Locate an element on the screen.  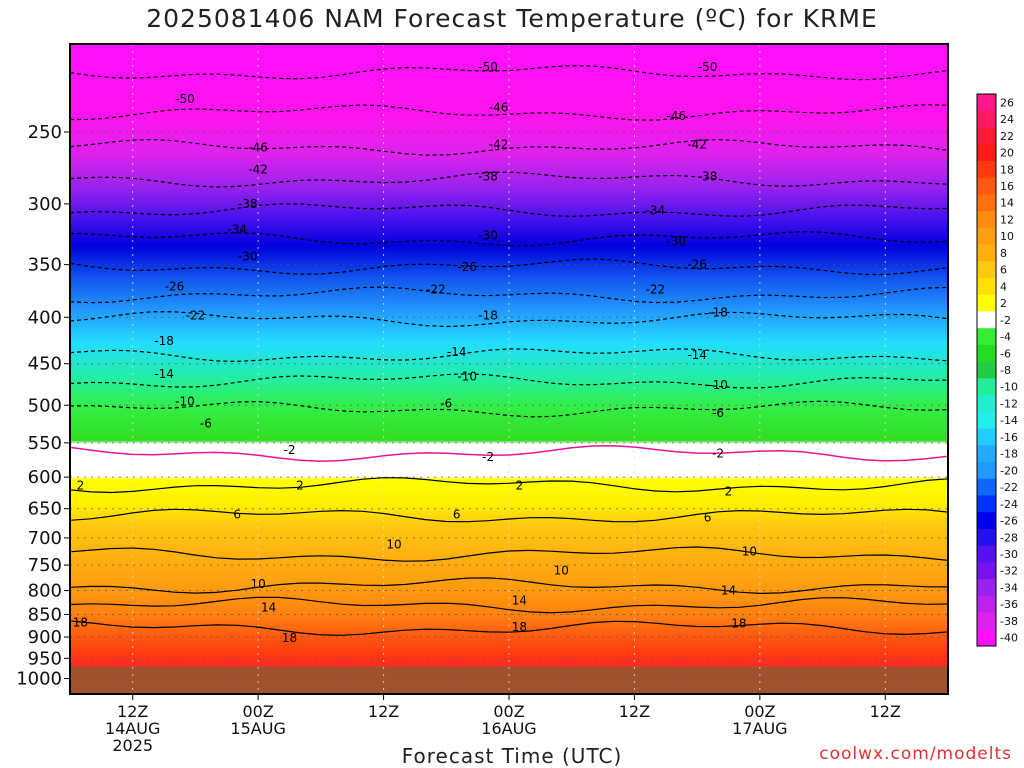
contour-label: -22 is located at coordinates (436, 290).